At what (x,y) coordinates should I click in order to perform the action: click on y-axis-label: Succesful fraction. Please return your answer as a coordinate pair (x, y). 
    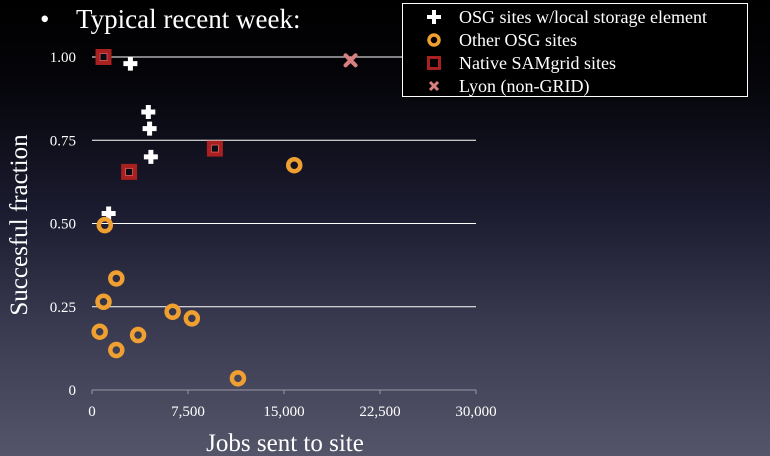
    Looking at the image, I should click on (19, 225).